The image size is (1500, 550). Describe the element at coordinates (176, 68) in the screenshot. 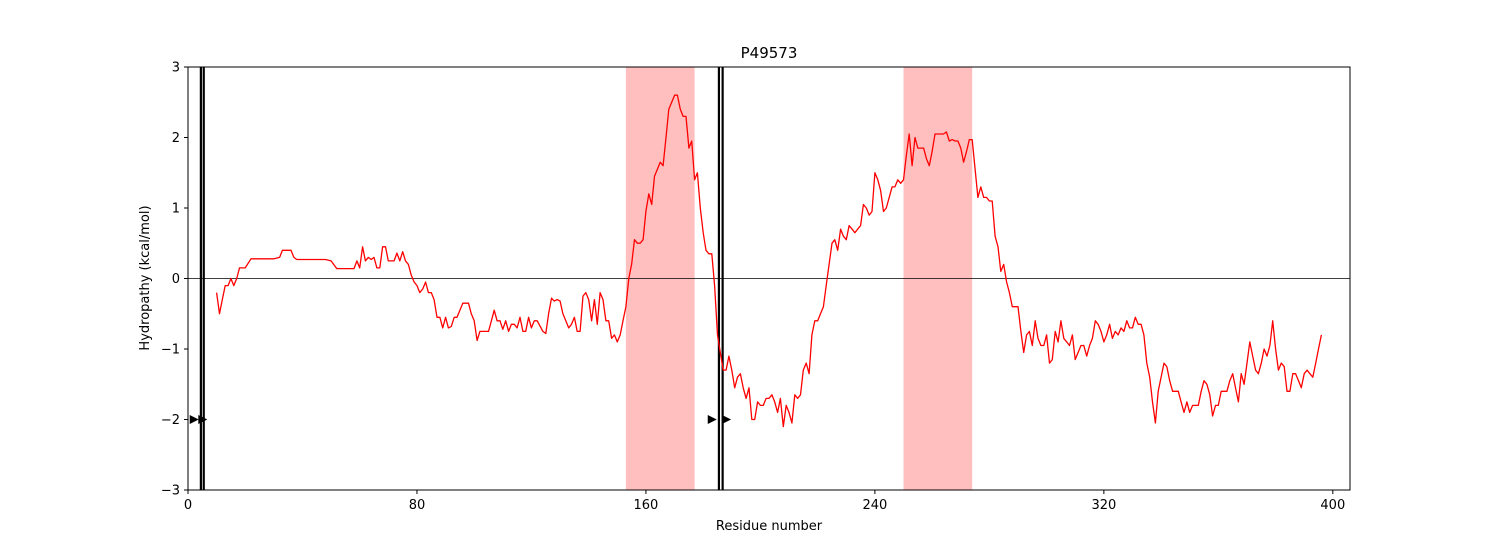

I see `y-tick-label: 3` at that location.